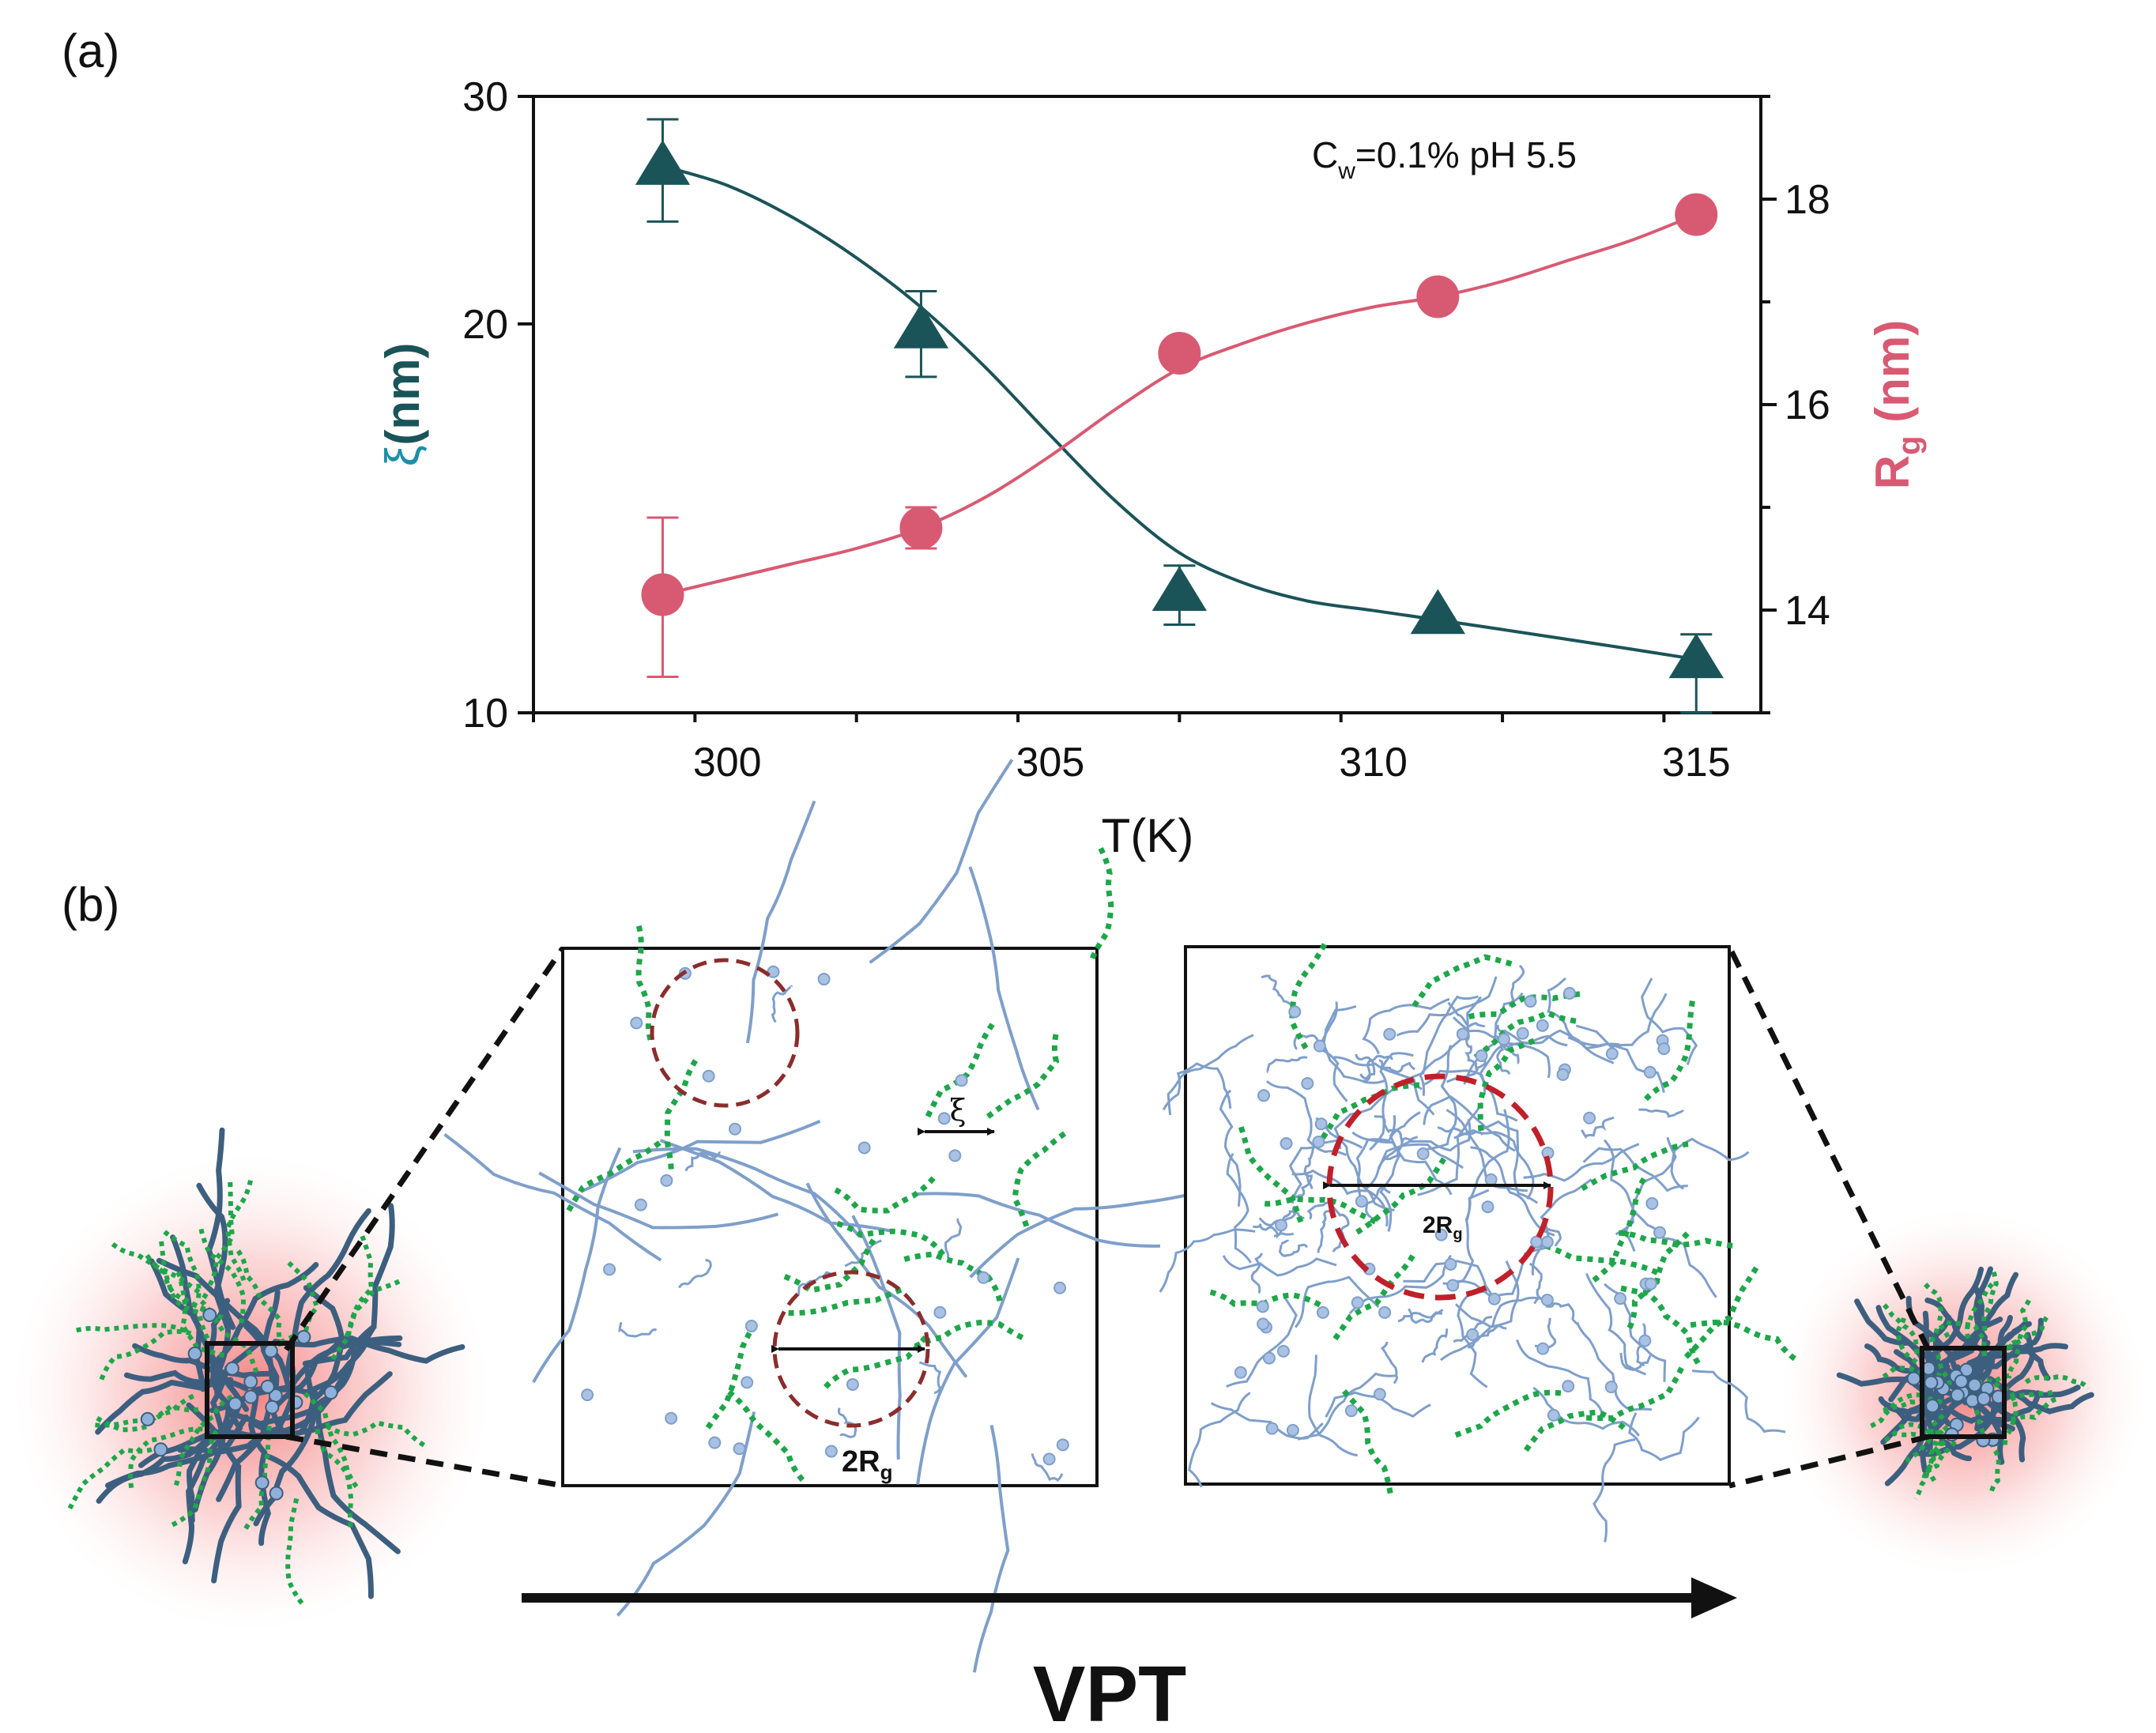 The height and width of the screenshot is (1733, 2156). Describe the element at coordinates (1148, 836) in the screenshot. I see `x-axis-title: T(K)` at that location.